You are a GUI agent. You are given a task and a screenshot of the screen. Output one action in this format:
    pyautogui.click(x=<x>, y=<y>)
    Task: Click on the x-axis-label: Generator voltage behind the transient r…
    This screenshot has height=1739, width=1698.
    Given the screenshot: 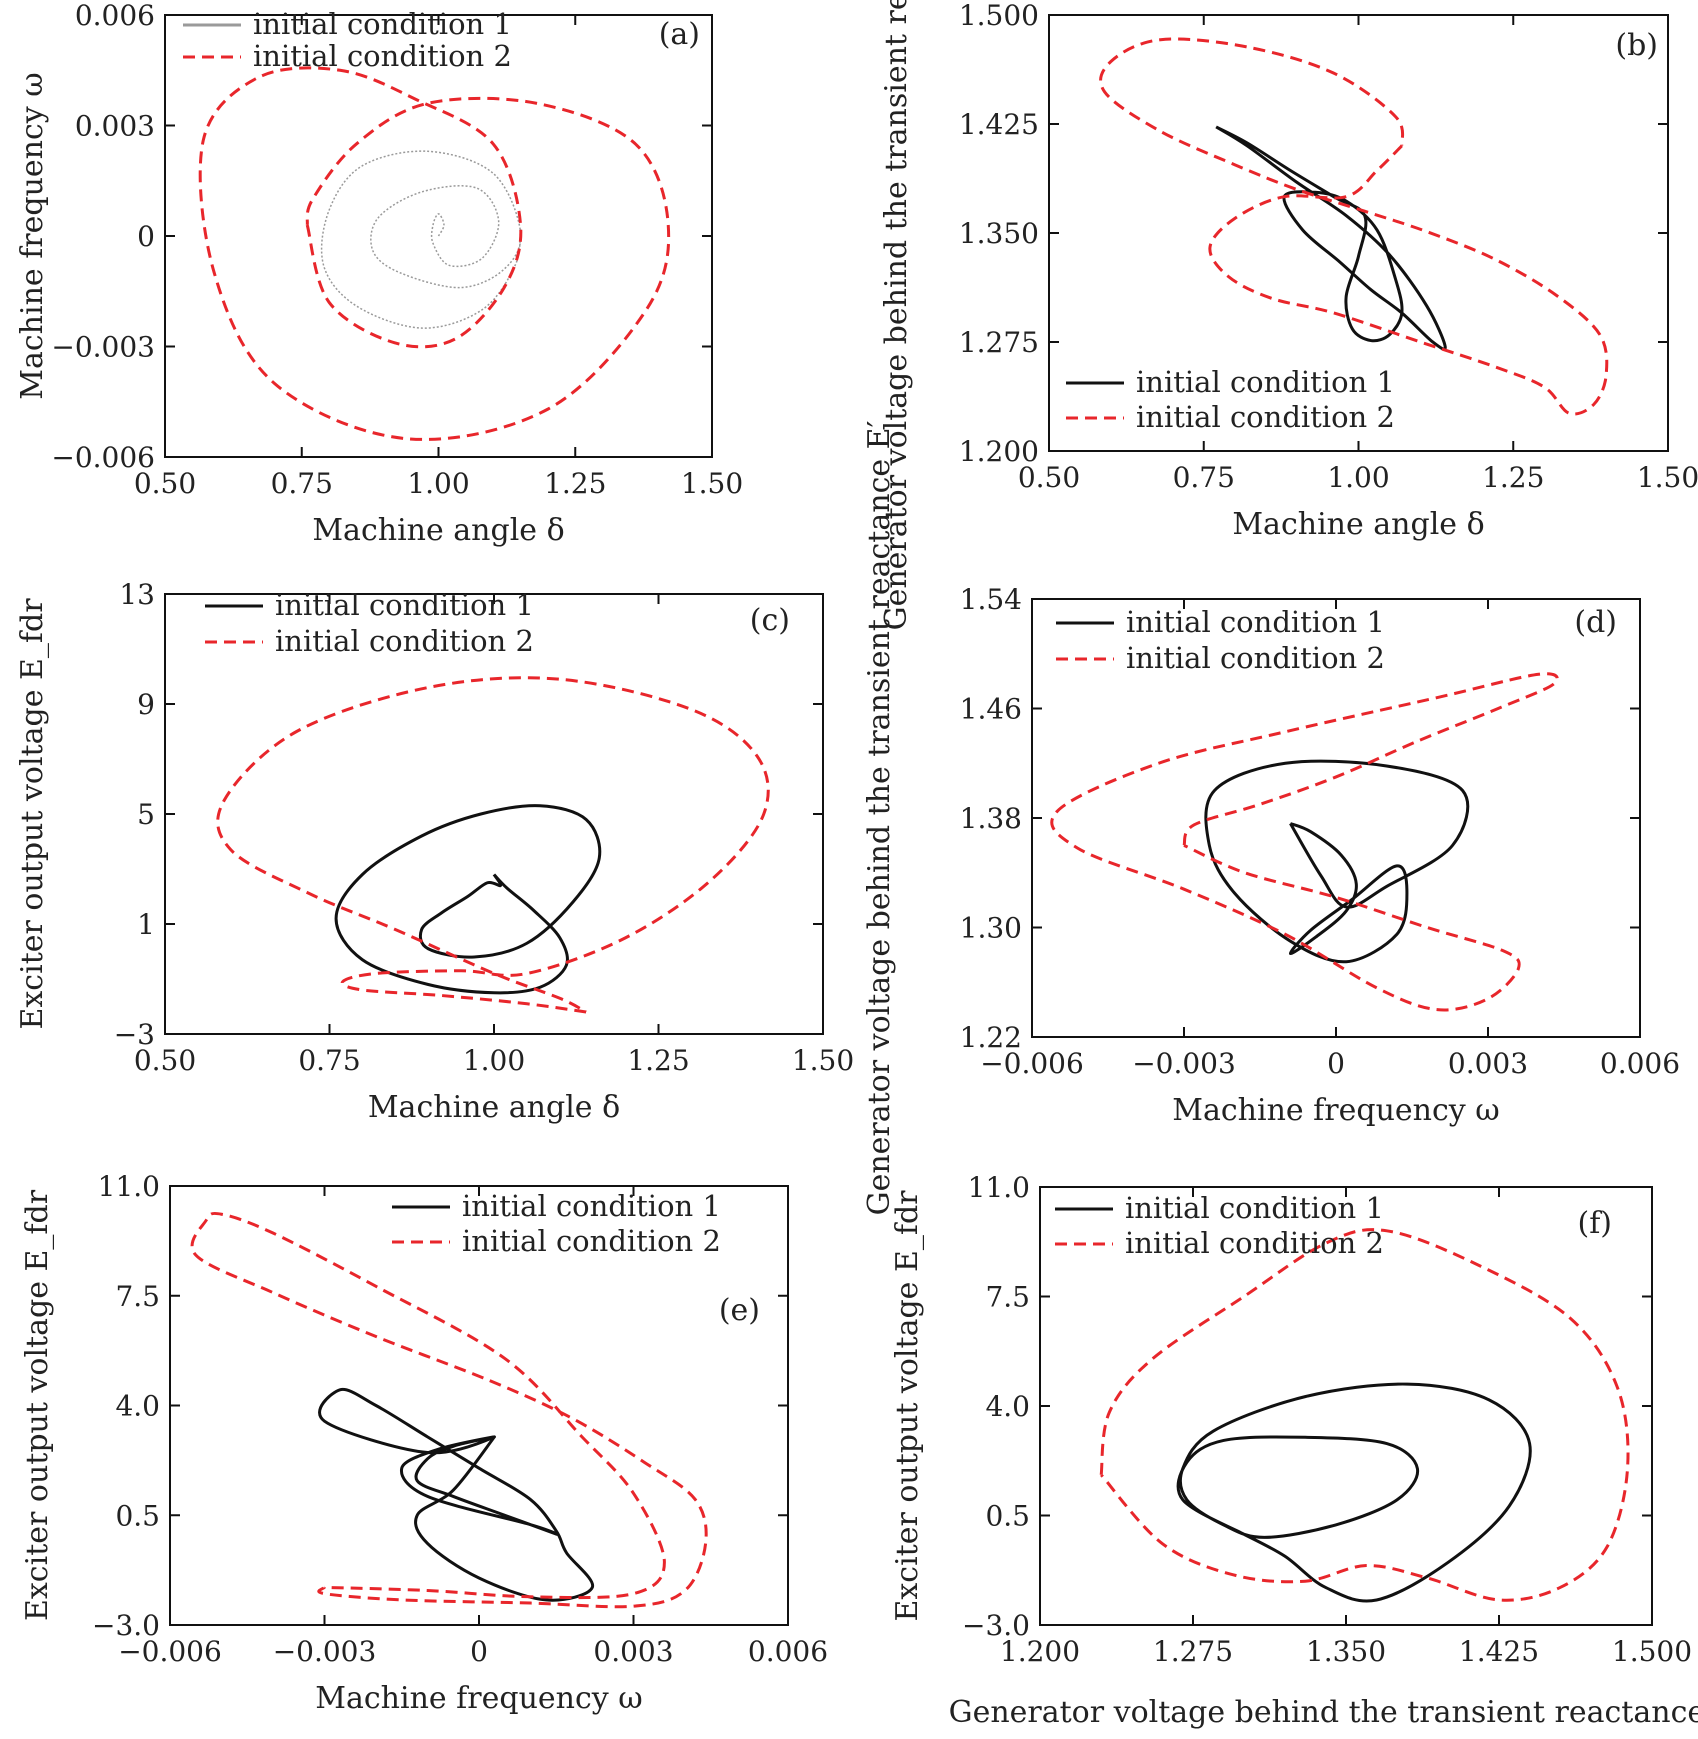 What is the action you would take?
    pyautogui.click(x=1323, y=1712)
    